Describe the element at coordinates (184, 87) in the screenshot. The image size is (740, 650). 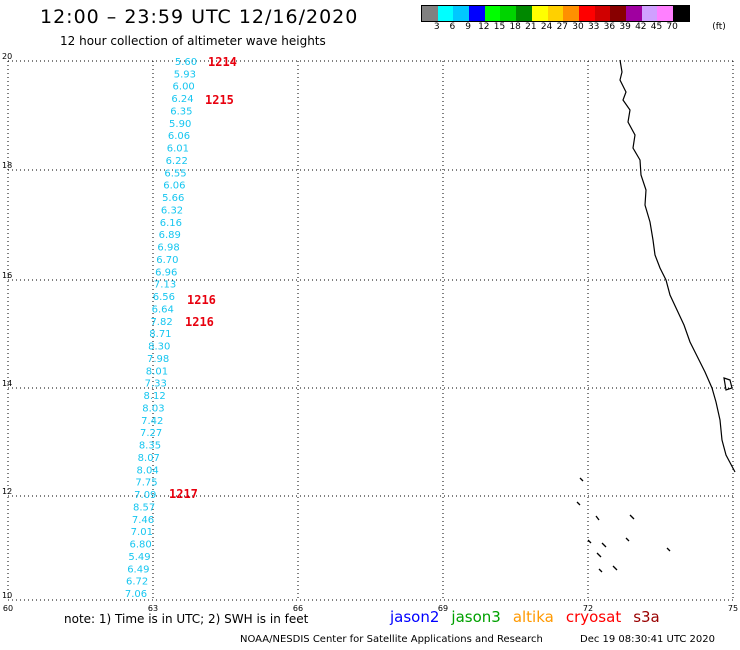
I see `wave-height-label: 6.00` at that location.